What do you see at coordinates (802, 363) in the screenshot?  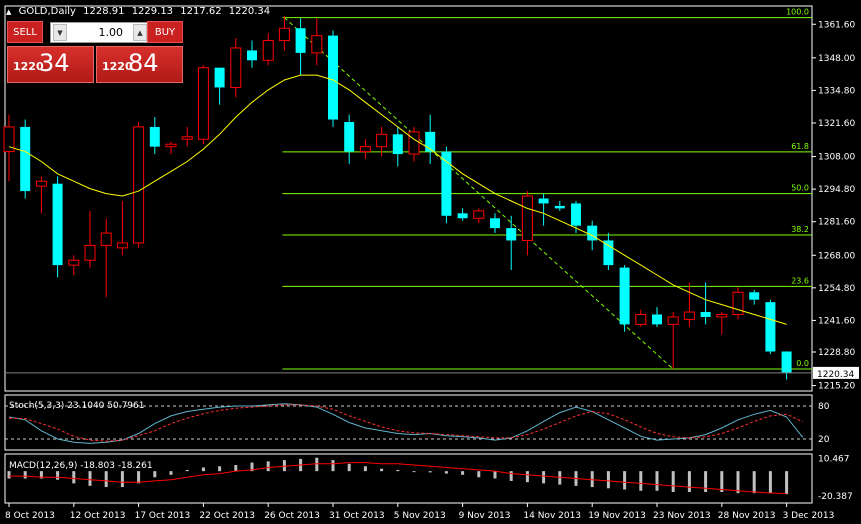 I see `fib-level-label: 0.0` at bounding box center [802, 363].